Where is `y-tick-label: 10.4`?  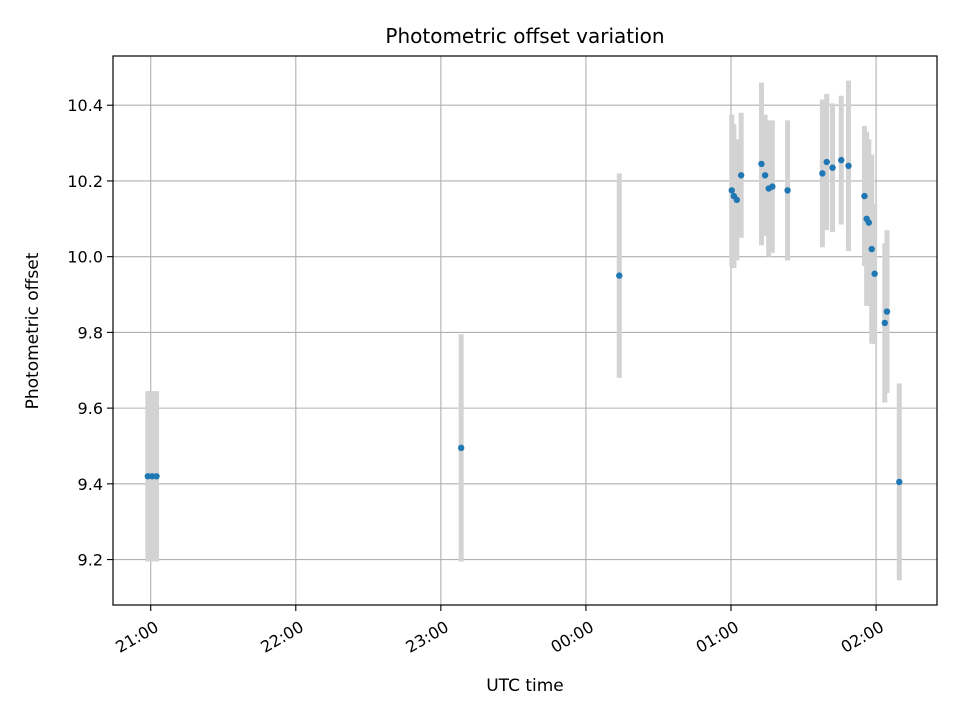 y-tick-label: 10.4 is located at coordinates (85, 105).